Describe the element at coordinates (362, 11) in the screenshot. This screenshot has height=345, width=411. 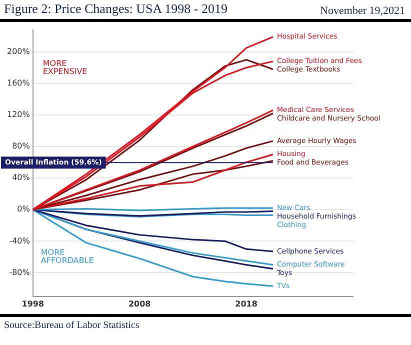
I see `text: November 19,2021` at that location.